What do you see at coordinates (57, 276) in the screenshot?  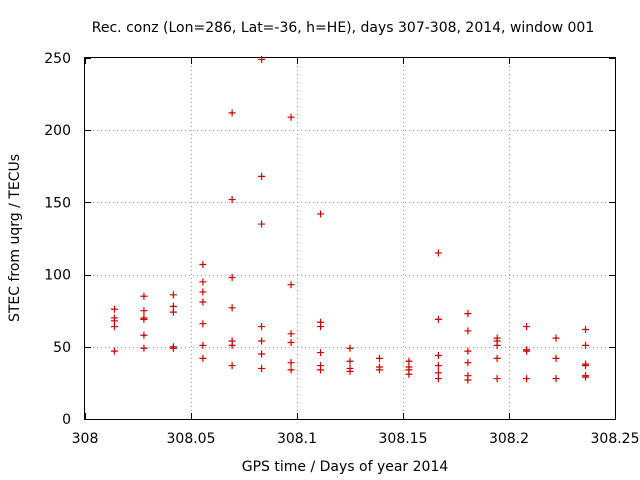 I see `y-tick-label: 100` at bounding box center [57, 276].